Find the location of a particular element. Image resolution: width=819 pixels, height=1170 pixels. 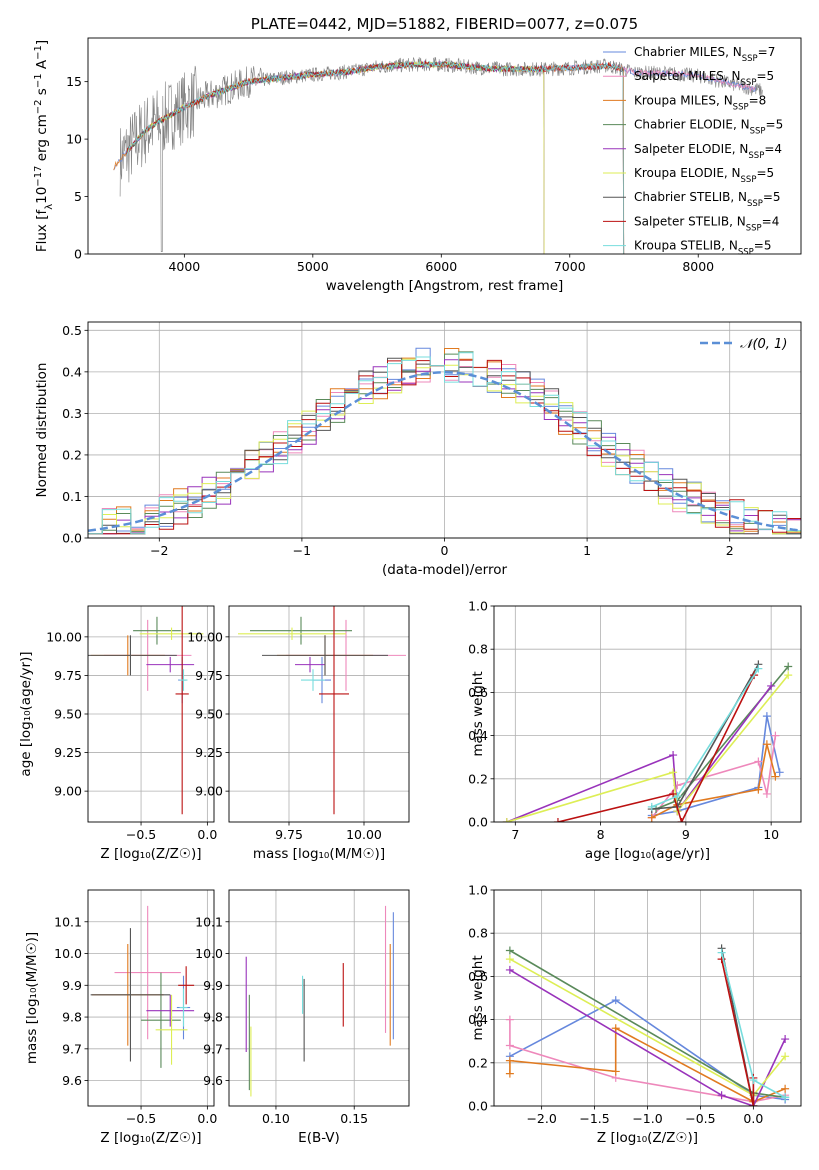

x-tick-label: −0.5 is located at coordinates (141, 1118).